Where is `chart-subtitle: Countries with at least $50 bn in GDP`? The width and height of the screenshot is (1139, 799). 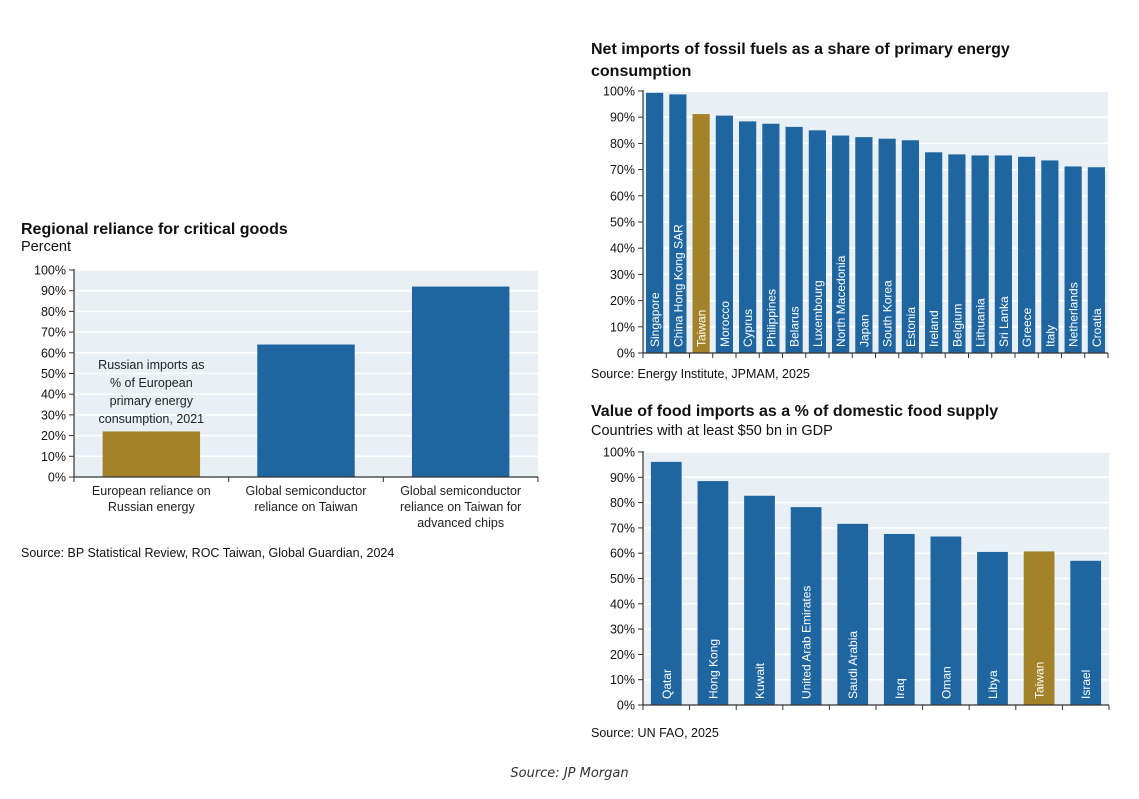
chart-subtitle: Countries with at least $50 bn in GDP is located at coordinates (712, 431).